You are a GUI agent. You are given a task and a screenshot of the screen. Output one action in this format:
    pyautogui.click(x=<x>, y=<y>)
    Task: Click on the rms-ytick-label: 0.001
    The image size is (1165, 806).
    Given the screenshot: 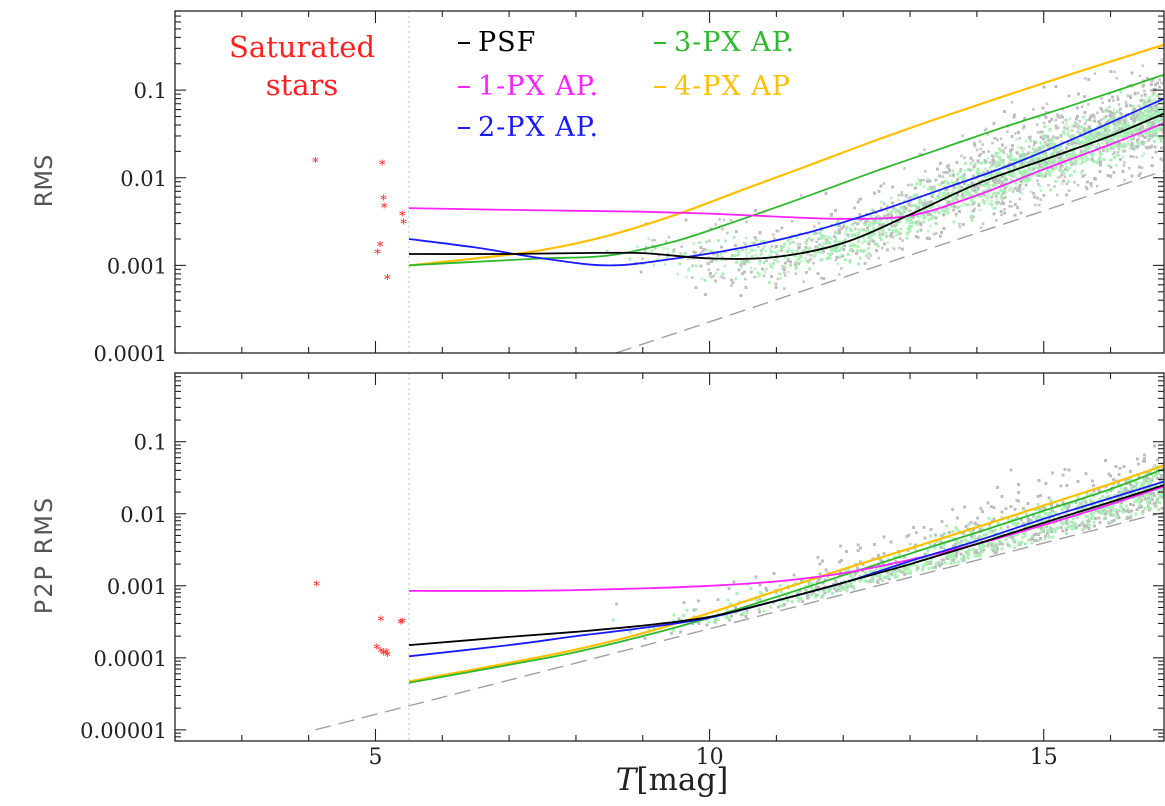 What is the action you would take?
    pyautogui.click(x=137, y=266)
    